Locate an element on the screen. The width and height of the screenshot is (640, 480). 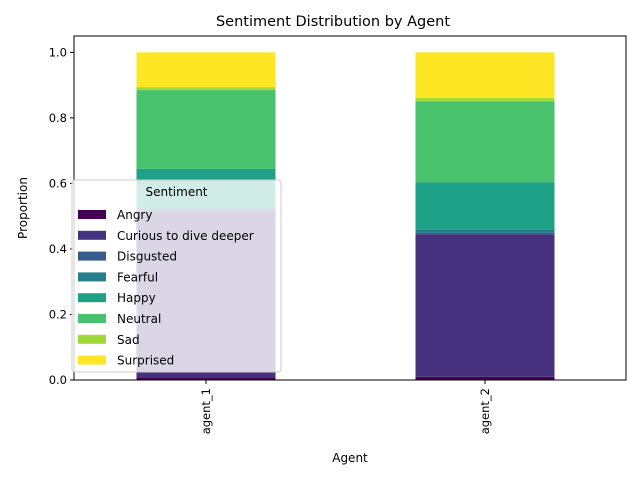
bar-agent_2-angry is located at coordinates (485, 378).